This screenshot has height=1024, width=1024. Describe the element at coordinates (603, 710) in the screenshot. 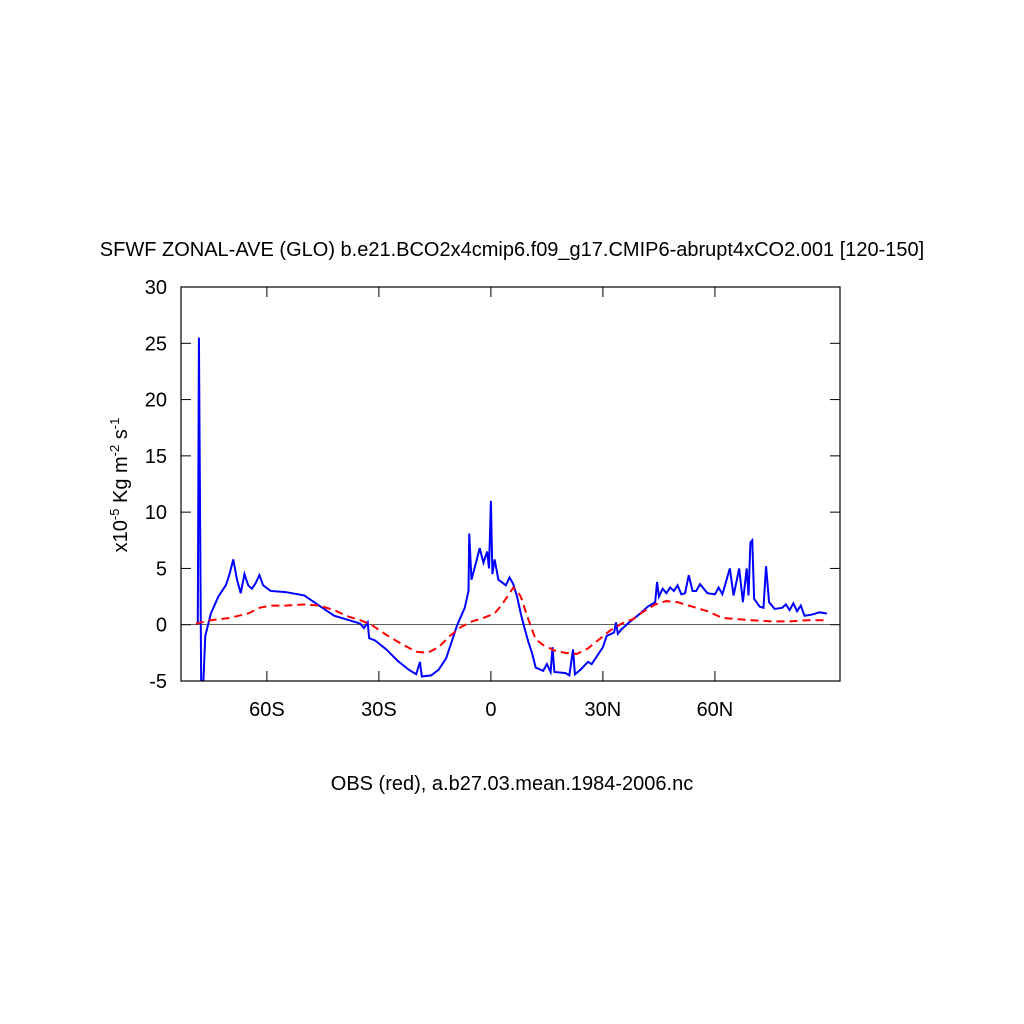

I see `x-tick-label: 30N` at that location.